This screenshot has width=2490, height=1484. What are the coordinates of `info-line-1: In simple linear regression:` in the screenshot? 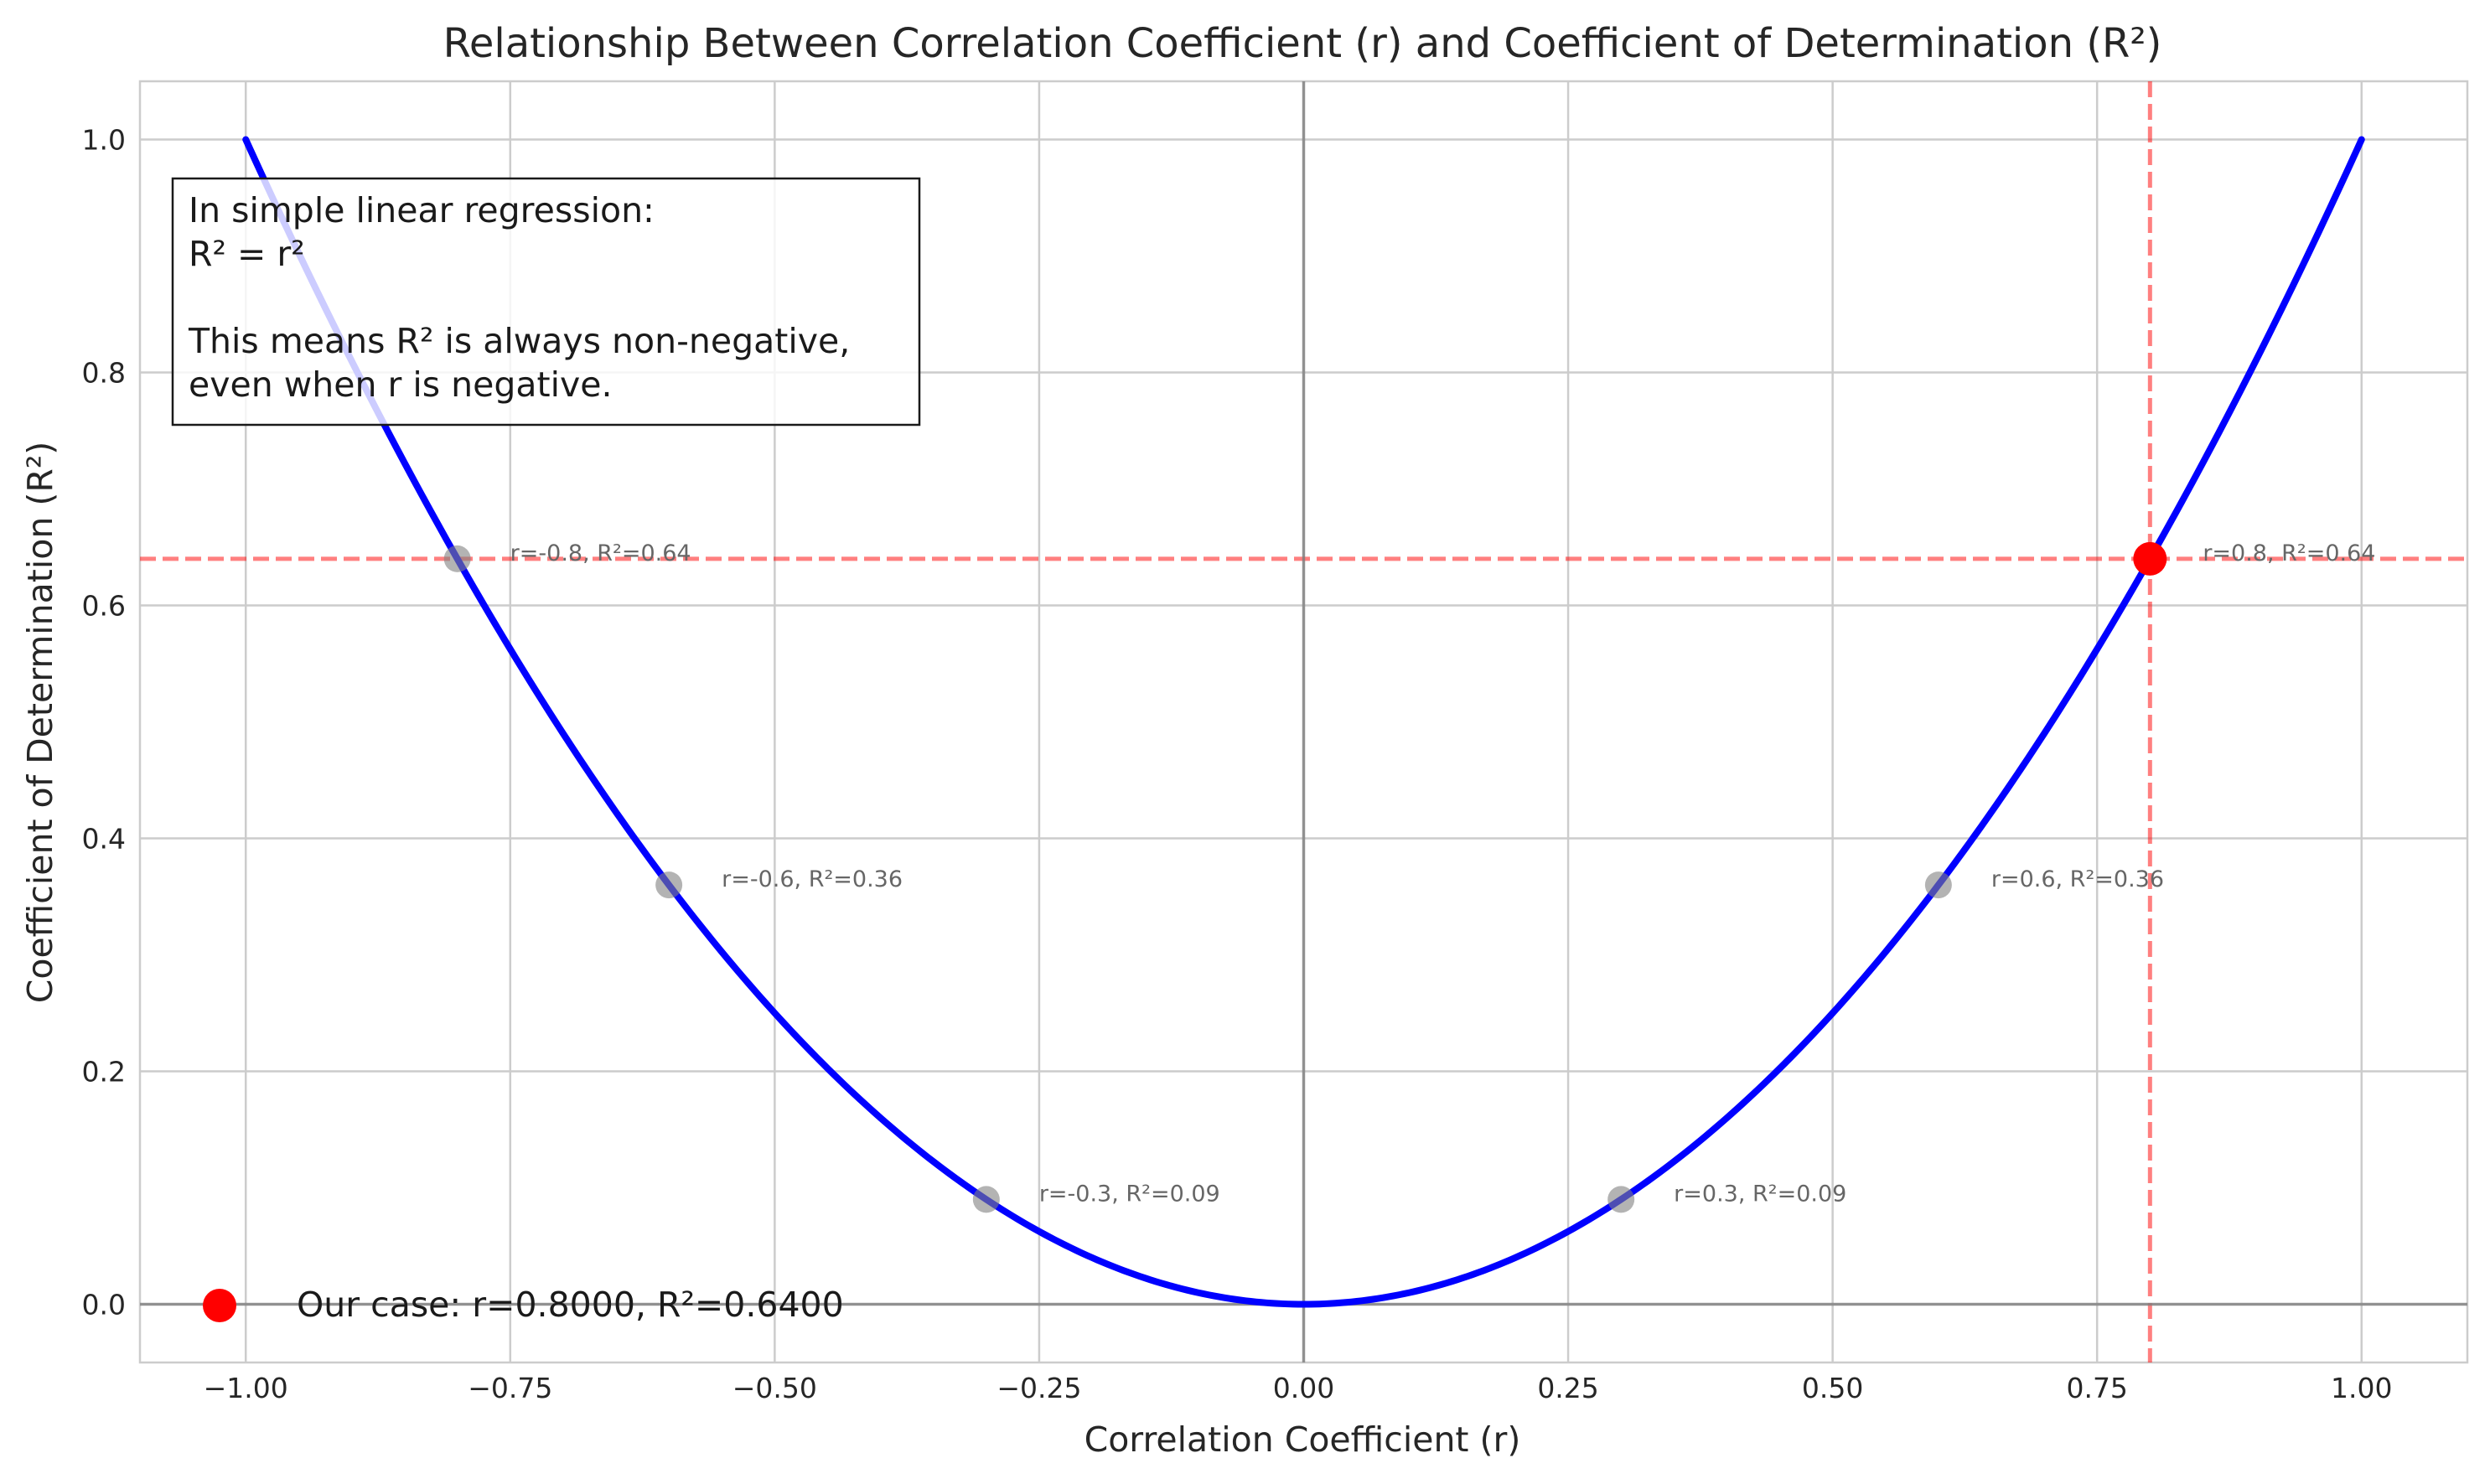 It's located at (422, 210).